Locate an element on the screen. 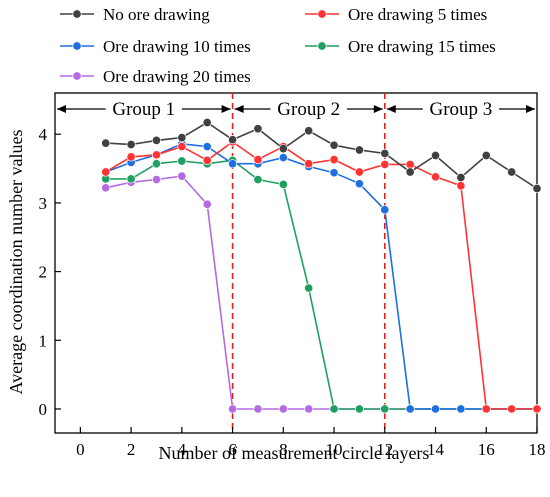  x-tick-label: 0 is located at coordinates (80, 449).